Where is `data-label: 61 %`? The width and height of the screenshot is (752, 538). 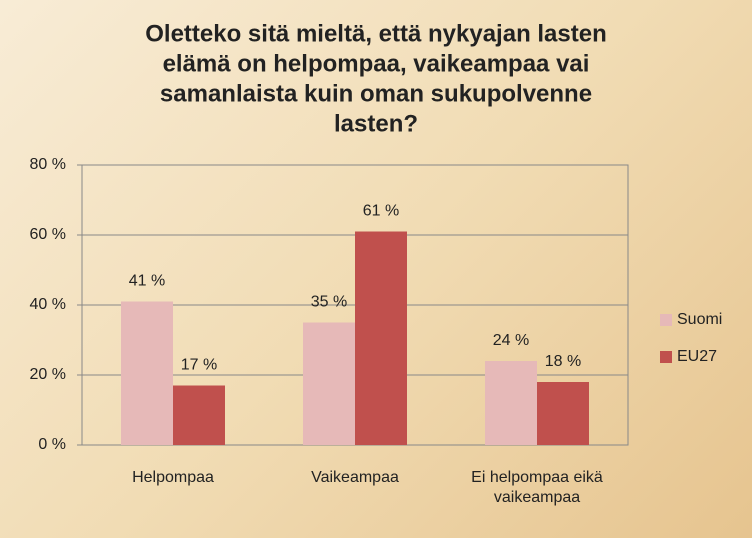
data-label: 61 % is located at coordinates (381, 211).